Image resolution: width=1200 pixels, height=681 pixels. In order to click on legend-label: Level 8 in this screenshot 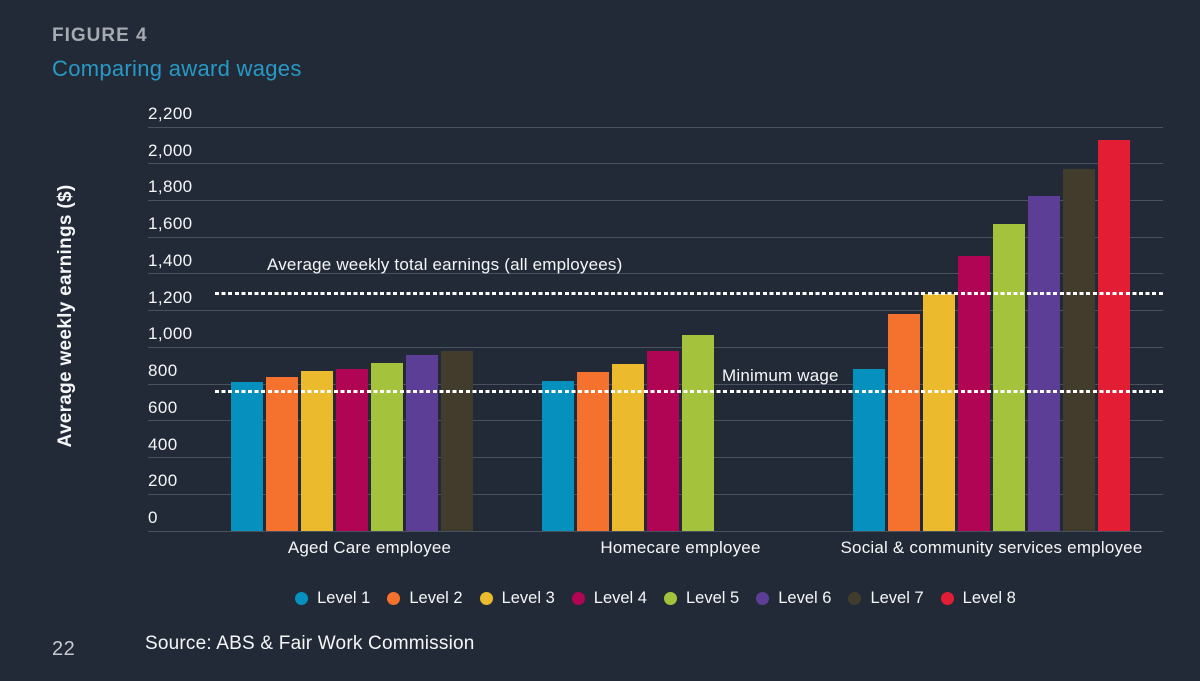, I will do `click(989, 598)`.